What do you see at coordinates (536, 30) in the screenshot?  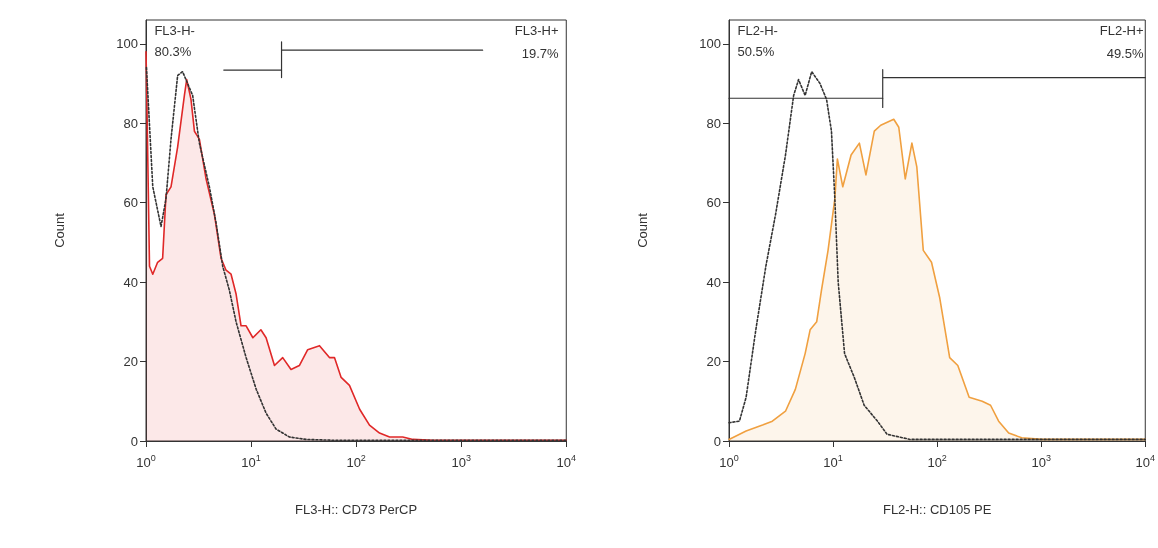 I see `annotation: FL3-H+` at bounding box center [536, 30].